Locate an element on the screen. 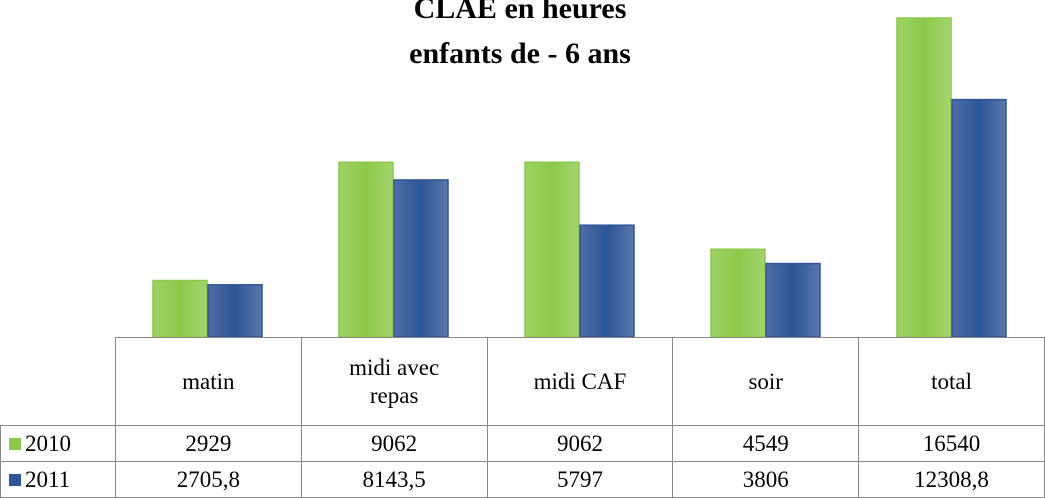  category-cell: midi CAF is located at coordinates (580, 381).